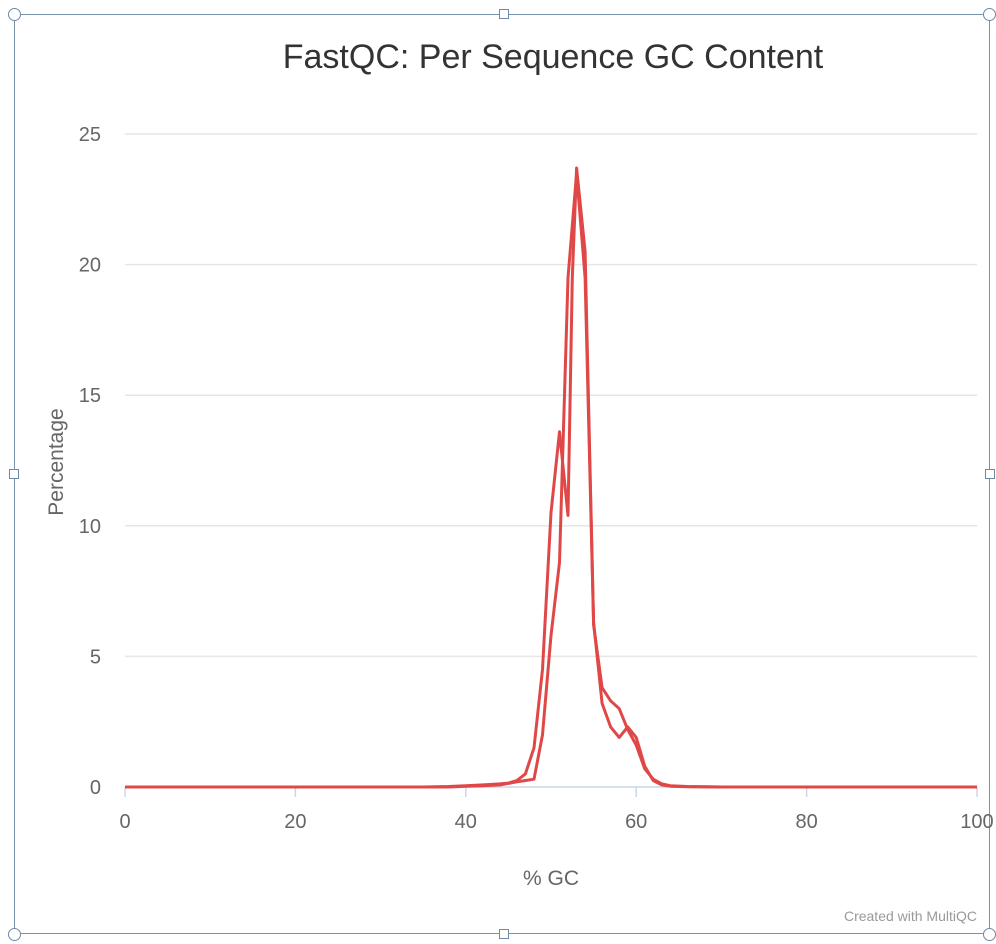 The width and height of the screenshot is (996, 944). Describe the element at coordinates (551, 878) in the screenshot. I see `x-axis-title: % GC` at that location.